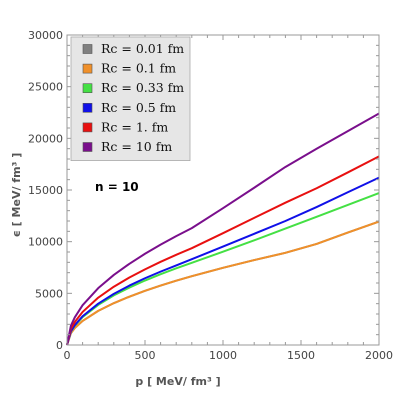 The image size is (400, 400). What do you see at coordinates (67, 355) in the screenshot?
I see `x-tick-label: 0` at bounding box center [67, 355].